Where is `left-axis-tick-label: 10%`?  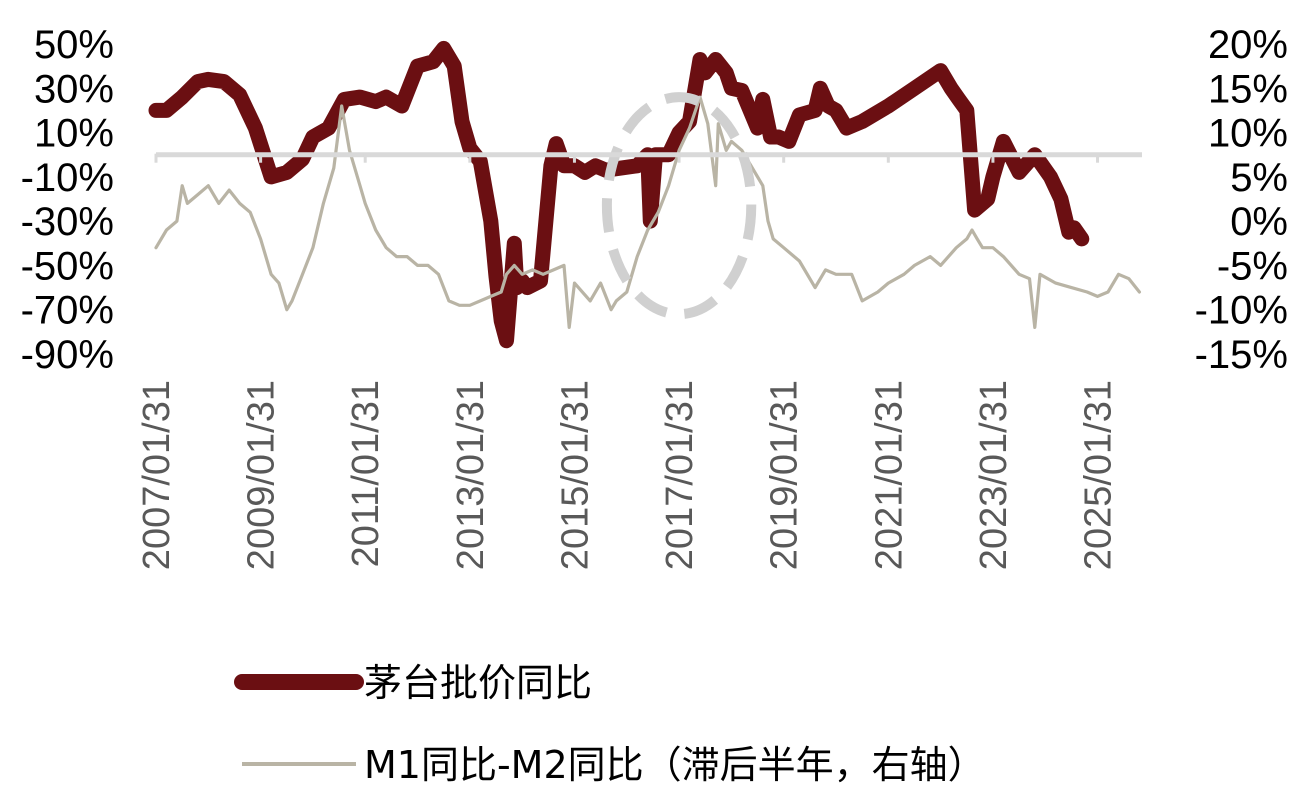 left-axis-tick-label: 10% is located at coordinates (74, 134).